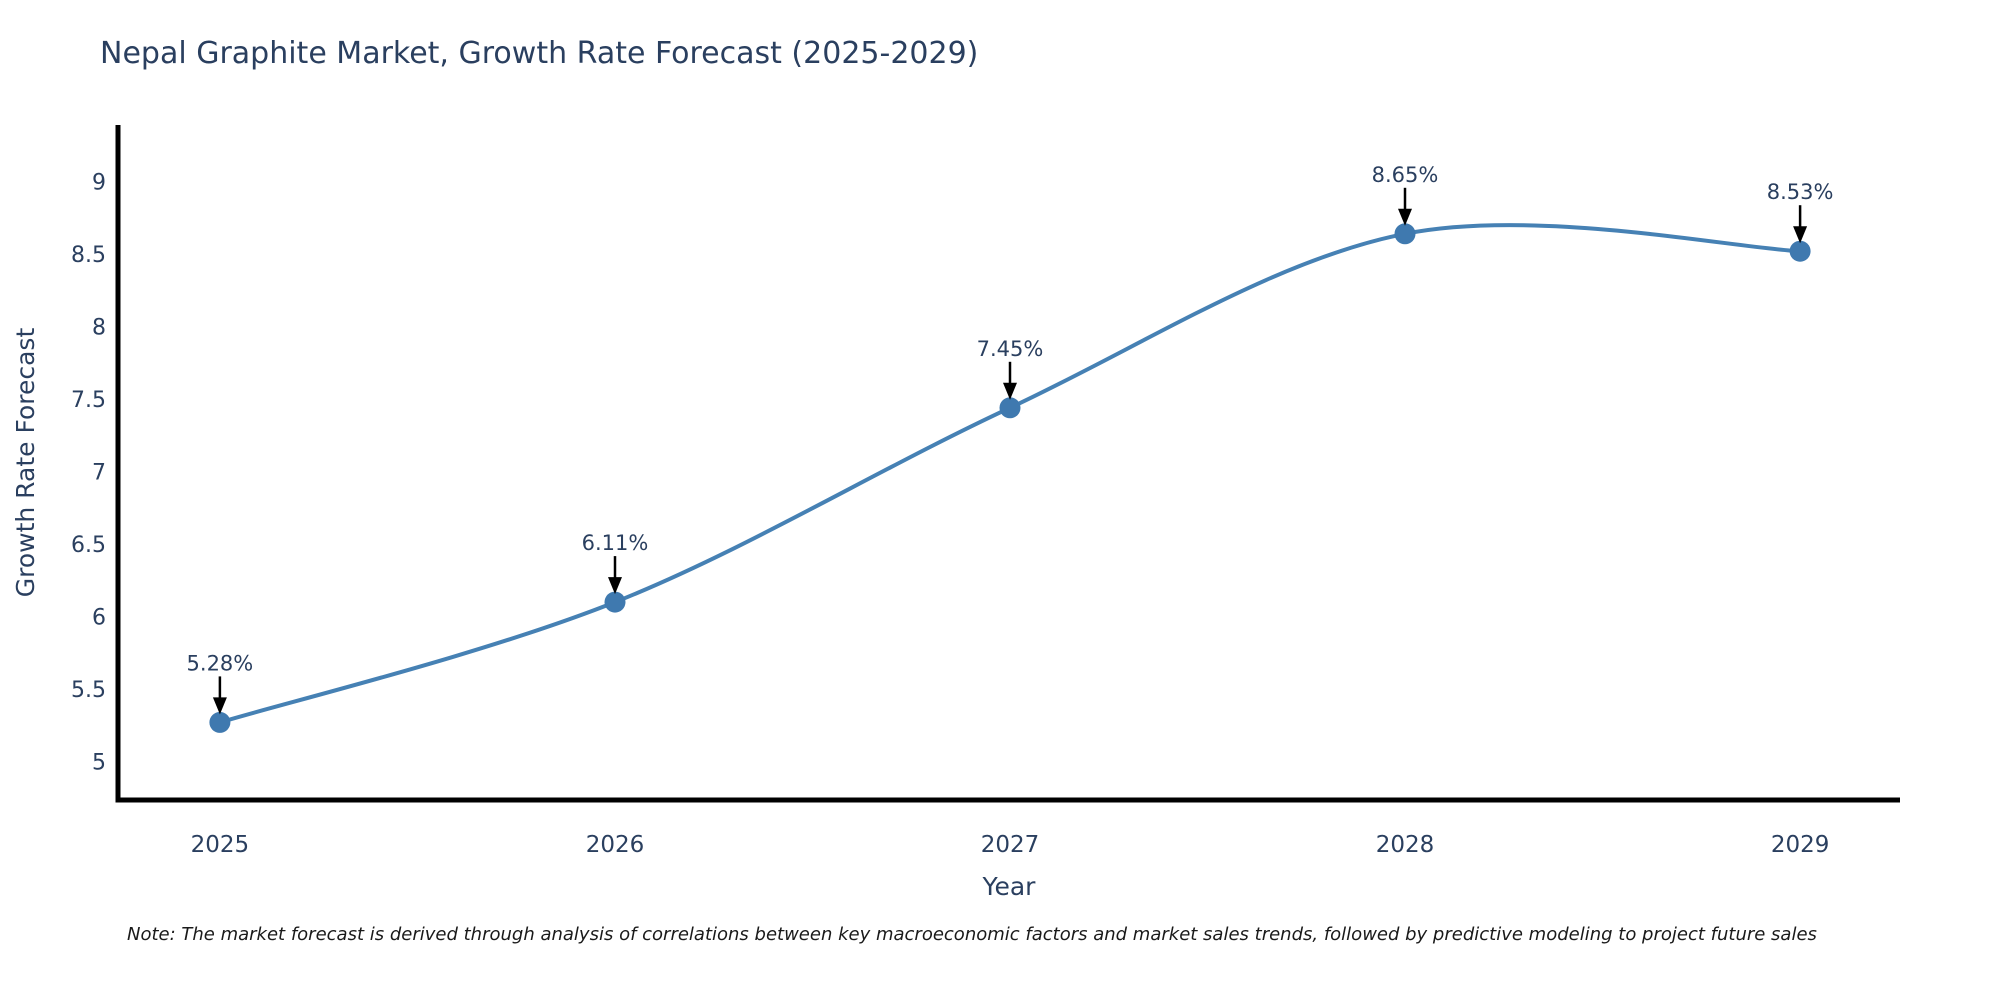  Describe the element at coordinates (1800, 845) in the screenshot. I see `x-tick-label: 2029` at that location.